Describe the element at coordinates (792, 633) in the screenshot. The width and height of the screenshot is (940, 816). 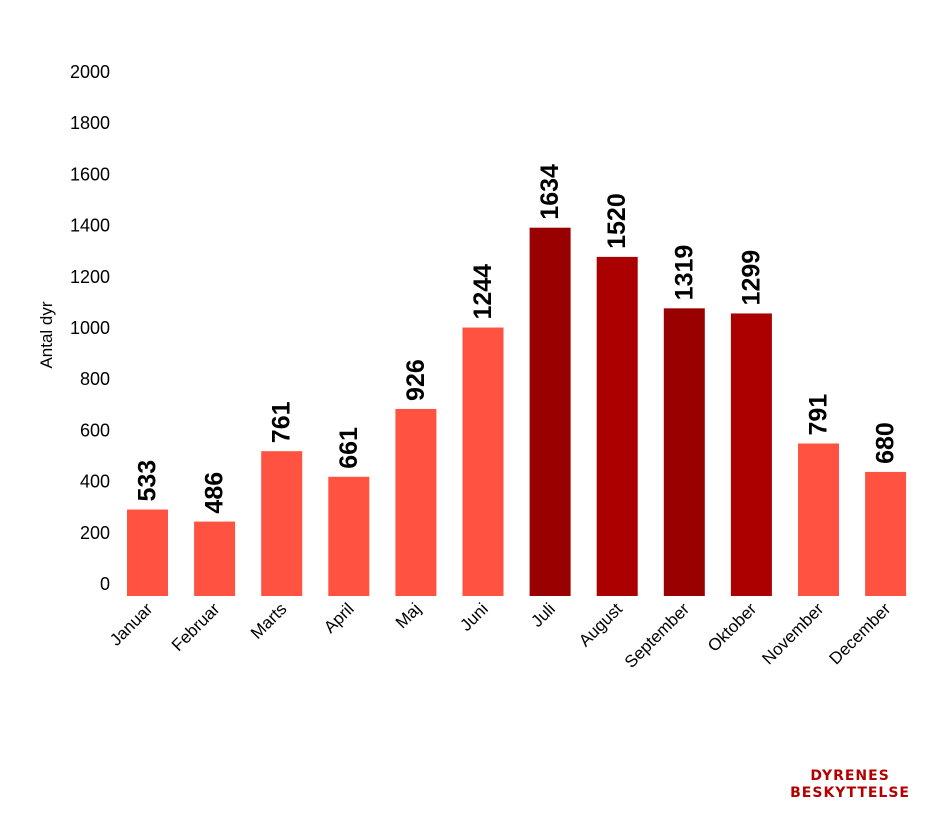
I see `x-tick-label: November` at that location.